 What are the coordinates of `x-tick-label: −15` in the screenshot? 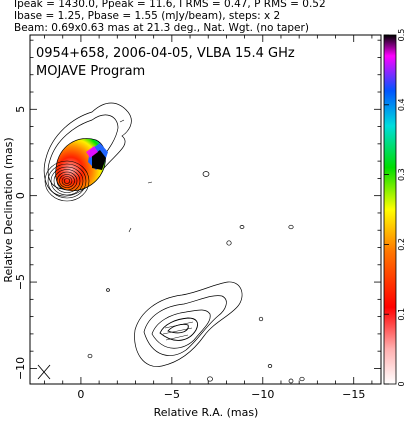 It's located at (353, 394).